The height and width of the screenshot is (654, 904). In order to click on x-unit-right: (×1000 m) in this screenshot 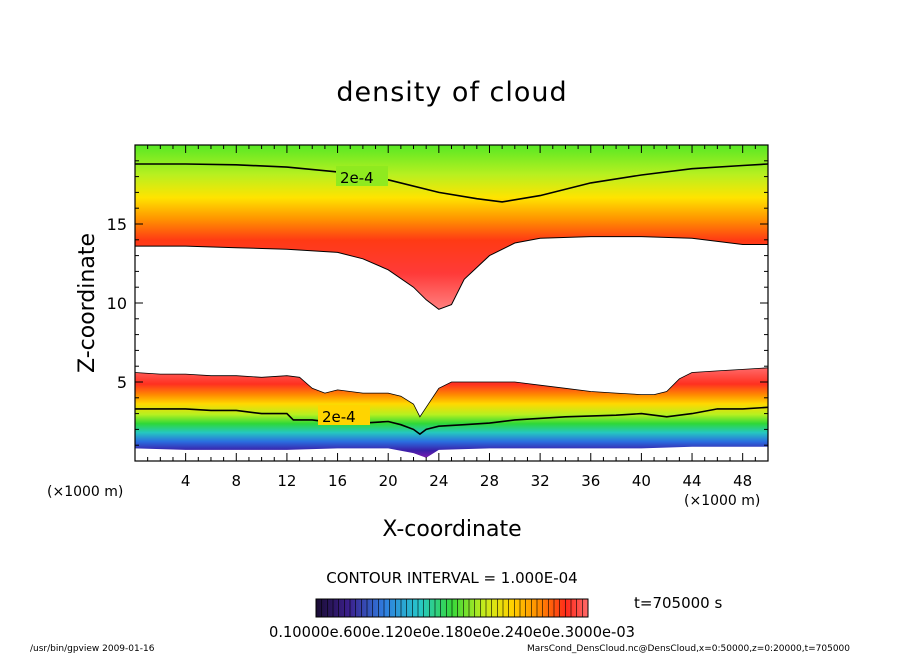, I will do `click(722, 501)`.